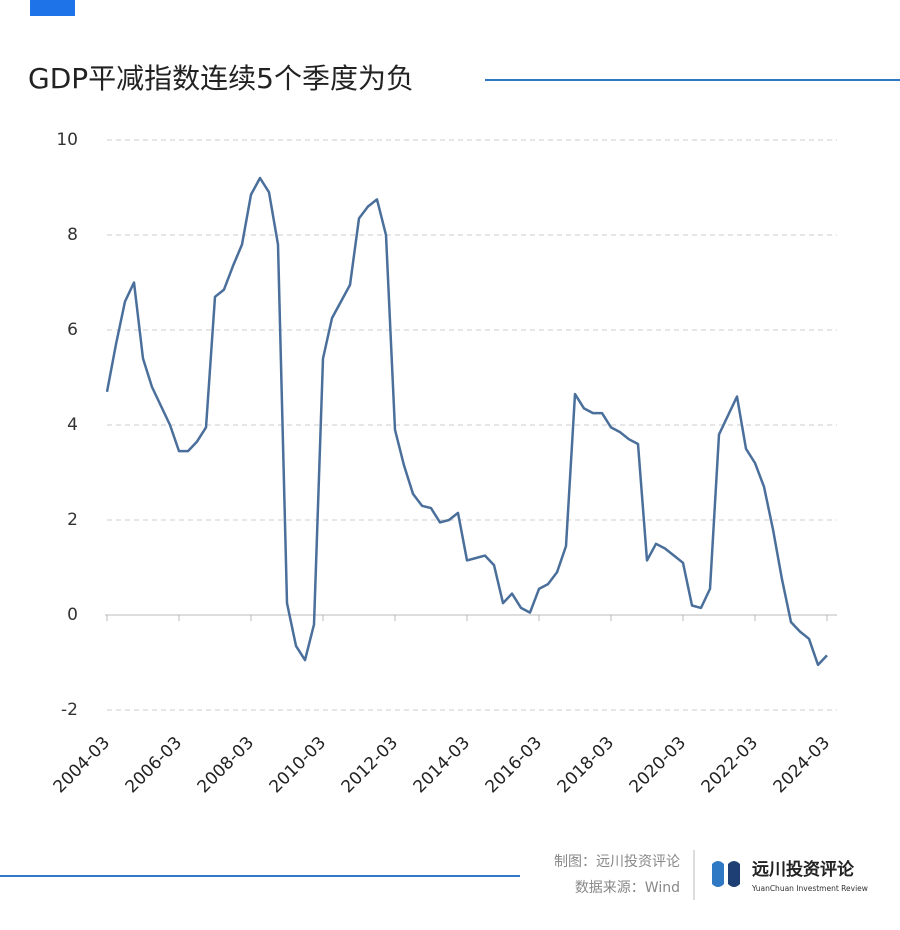  What do you see at coordinates (627, 888) in the screenshot?
I see `source: 数据来源：Wind` at bounding box center [627, 888].